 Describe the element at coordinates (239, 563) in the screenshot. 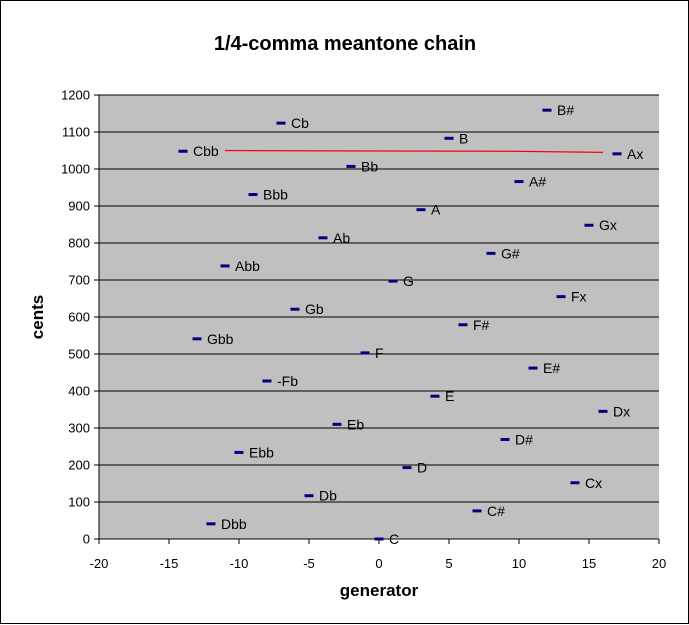

I see `x-tick-label: -10` at that location.